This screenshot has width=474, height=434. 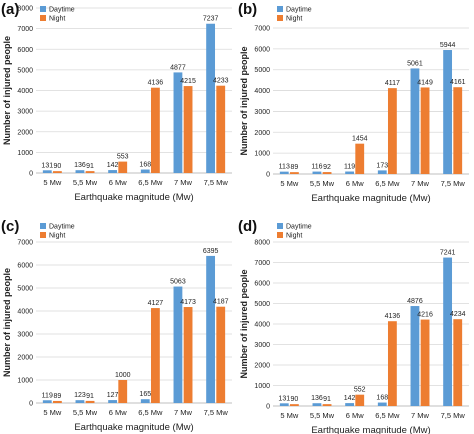 What do you see at coordinates (178, 282) in the screenshot?
I see `data-label: 5063` at bounding box center [178, 282].